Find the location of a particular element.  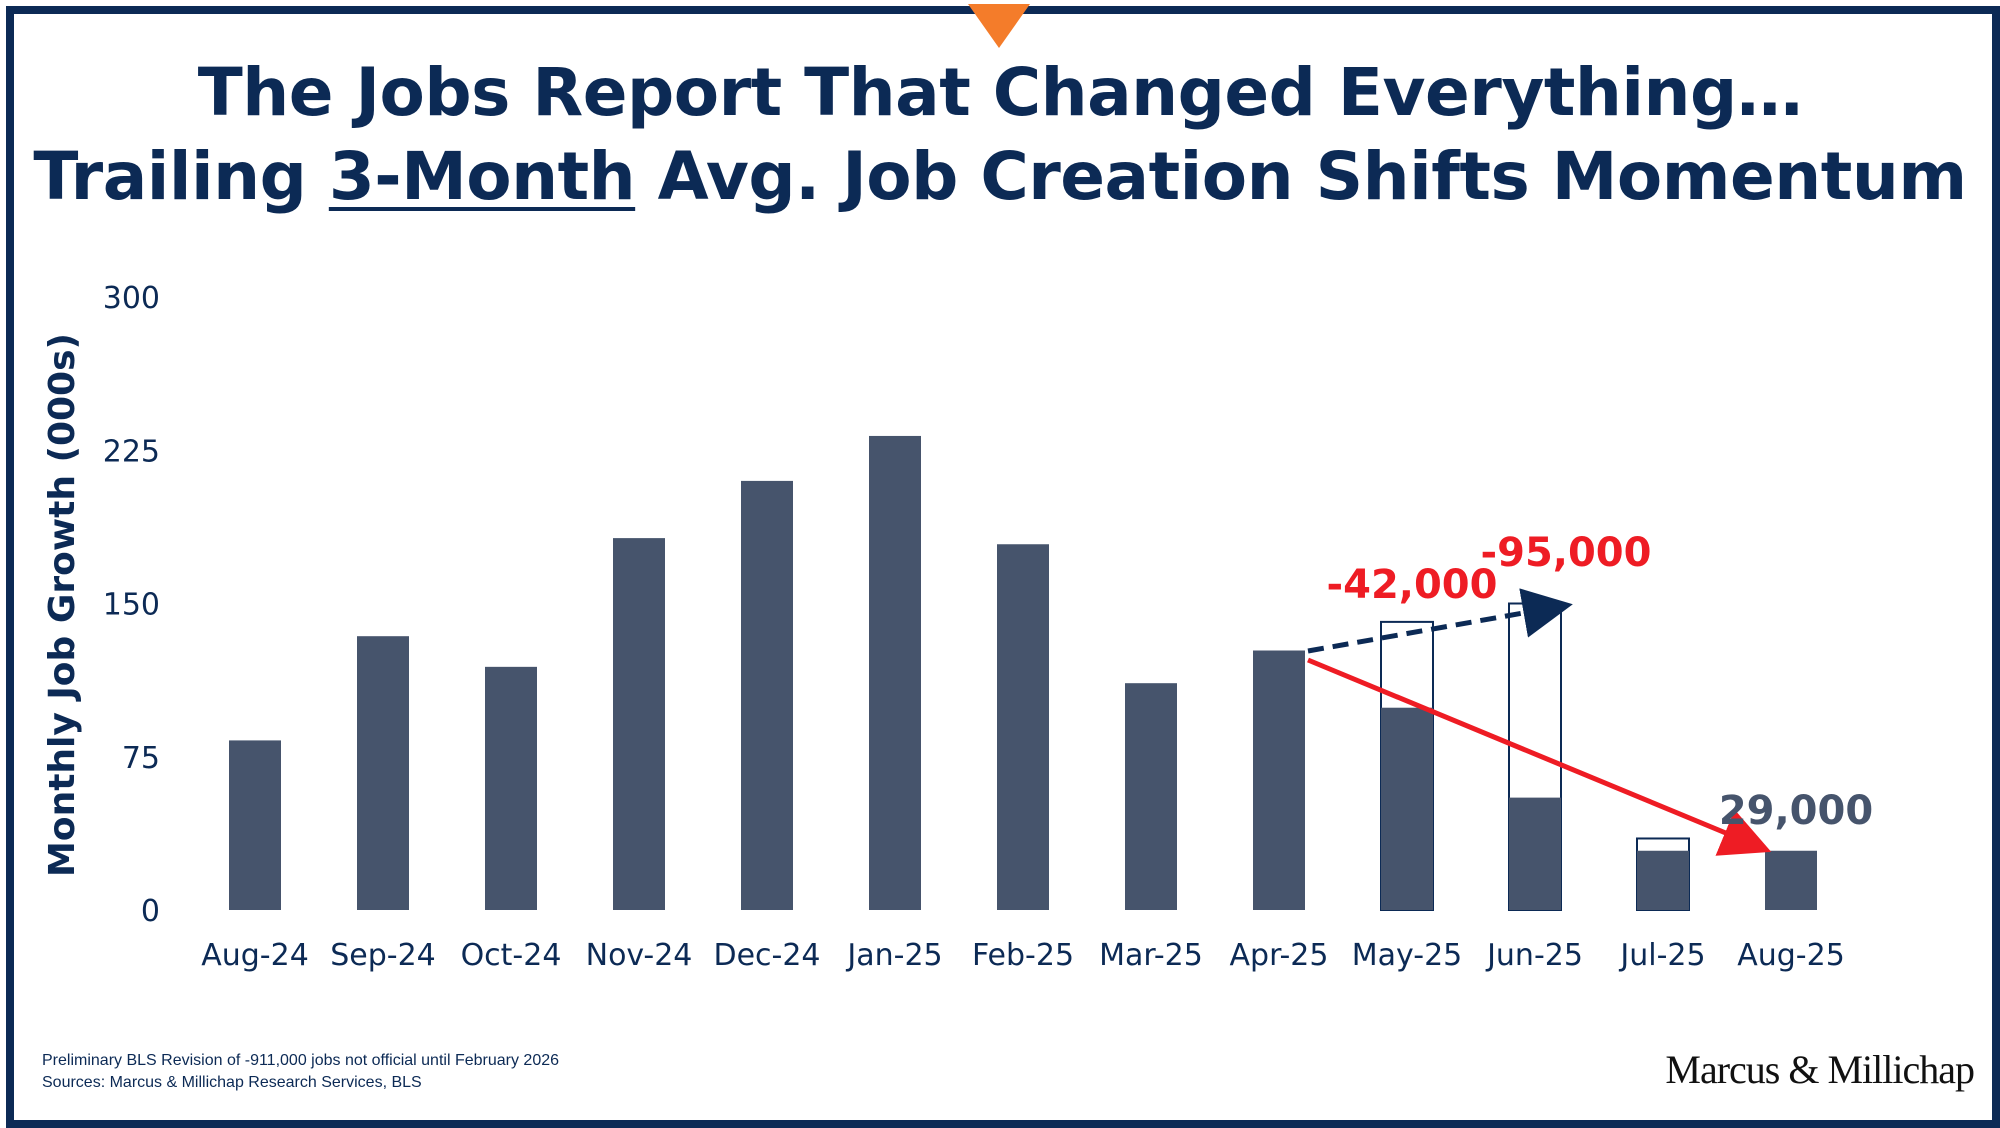

title-line-2-post: Avg. Job Creation Shifts Momentum is located at coordinates (1301, 176).